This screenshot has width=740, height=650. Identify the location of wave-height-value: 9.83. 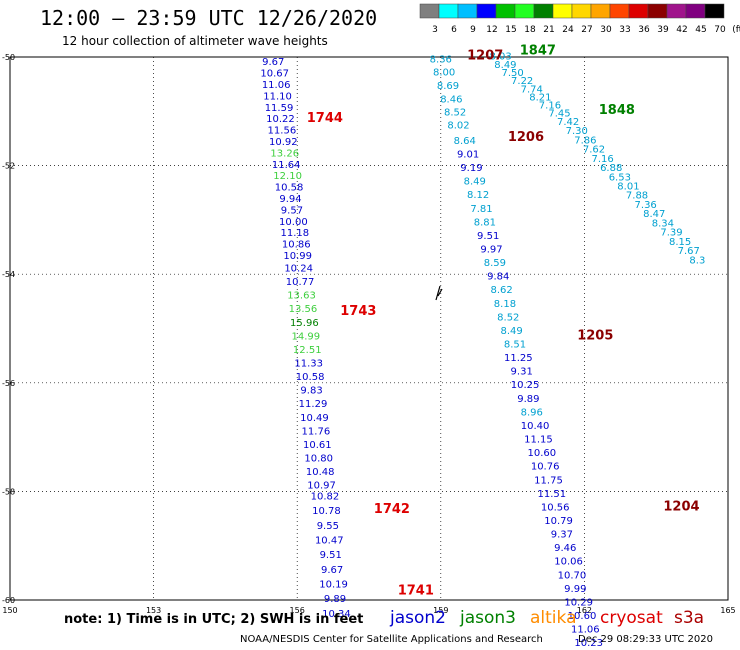
(311, 391).